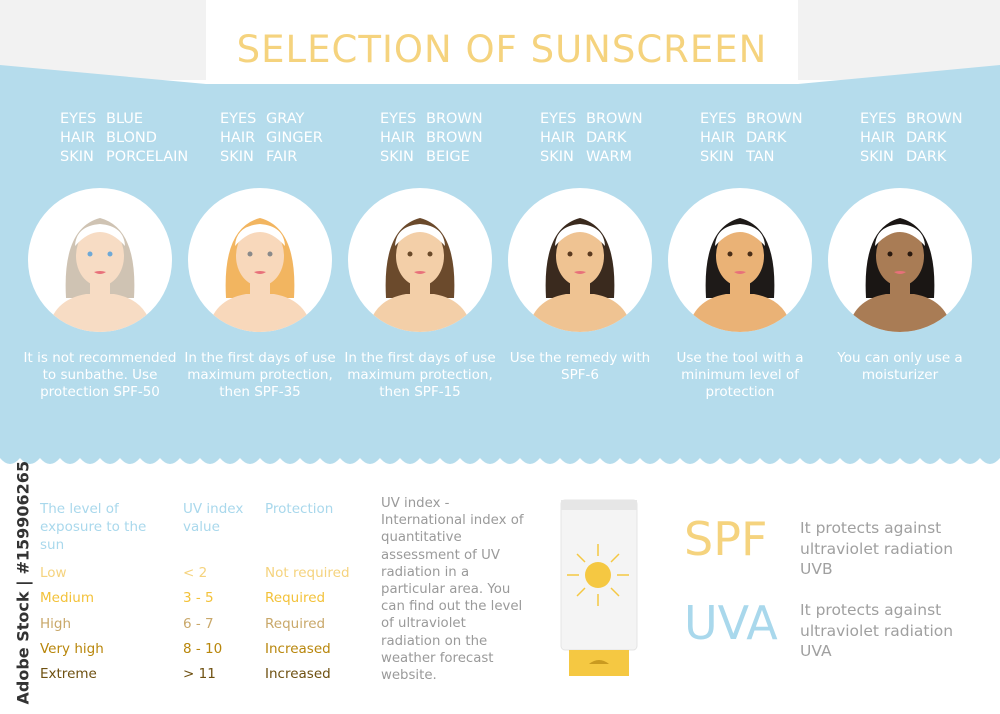  I want to click on table-cell-uv: 6 - 7, so click(198, 623).